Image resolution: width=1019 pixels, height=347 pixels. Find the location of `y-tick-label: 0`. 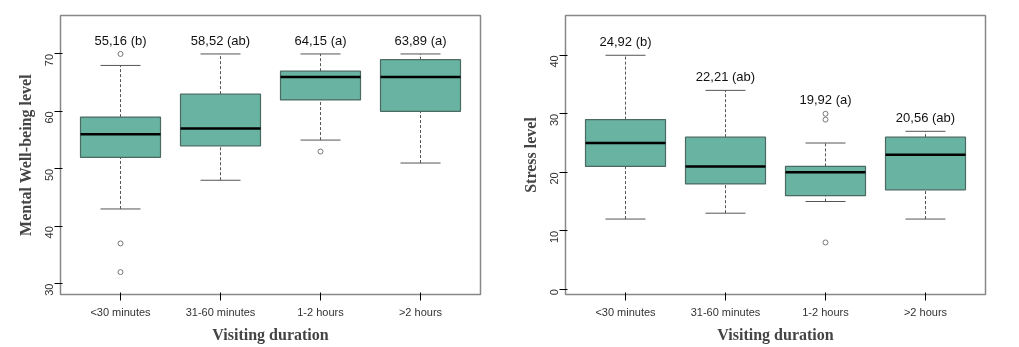

y-tick-label: 0 is located at coordinates (554, 292).